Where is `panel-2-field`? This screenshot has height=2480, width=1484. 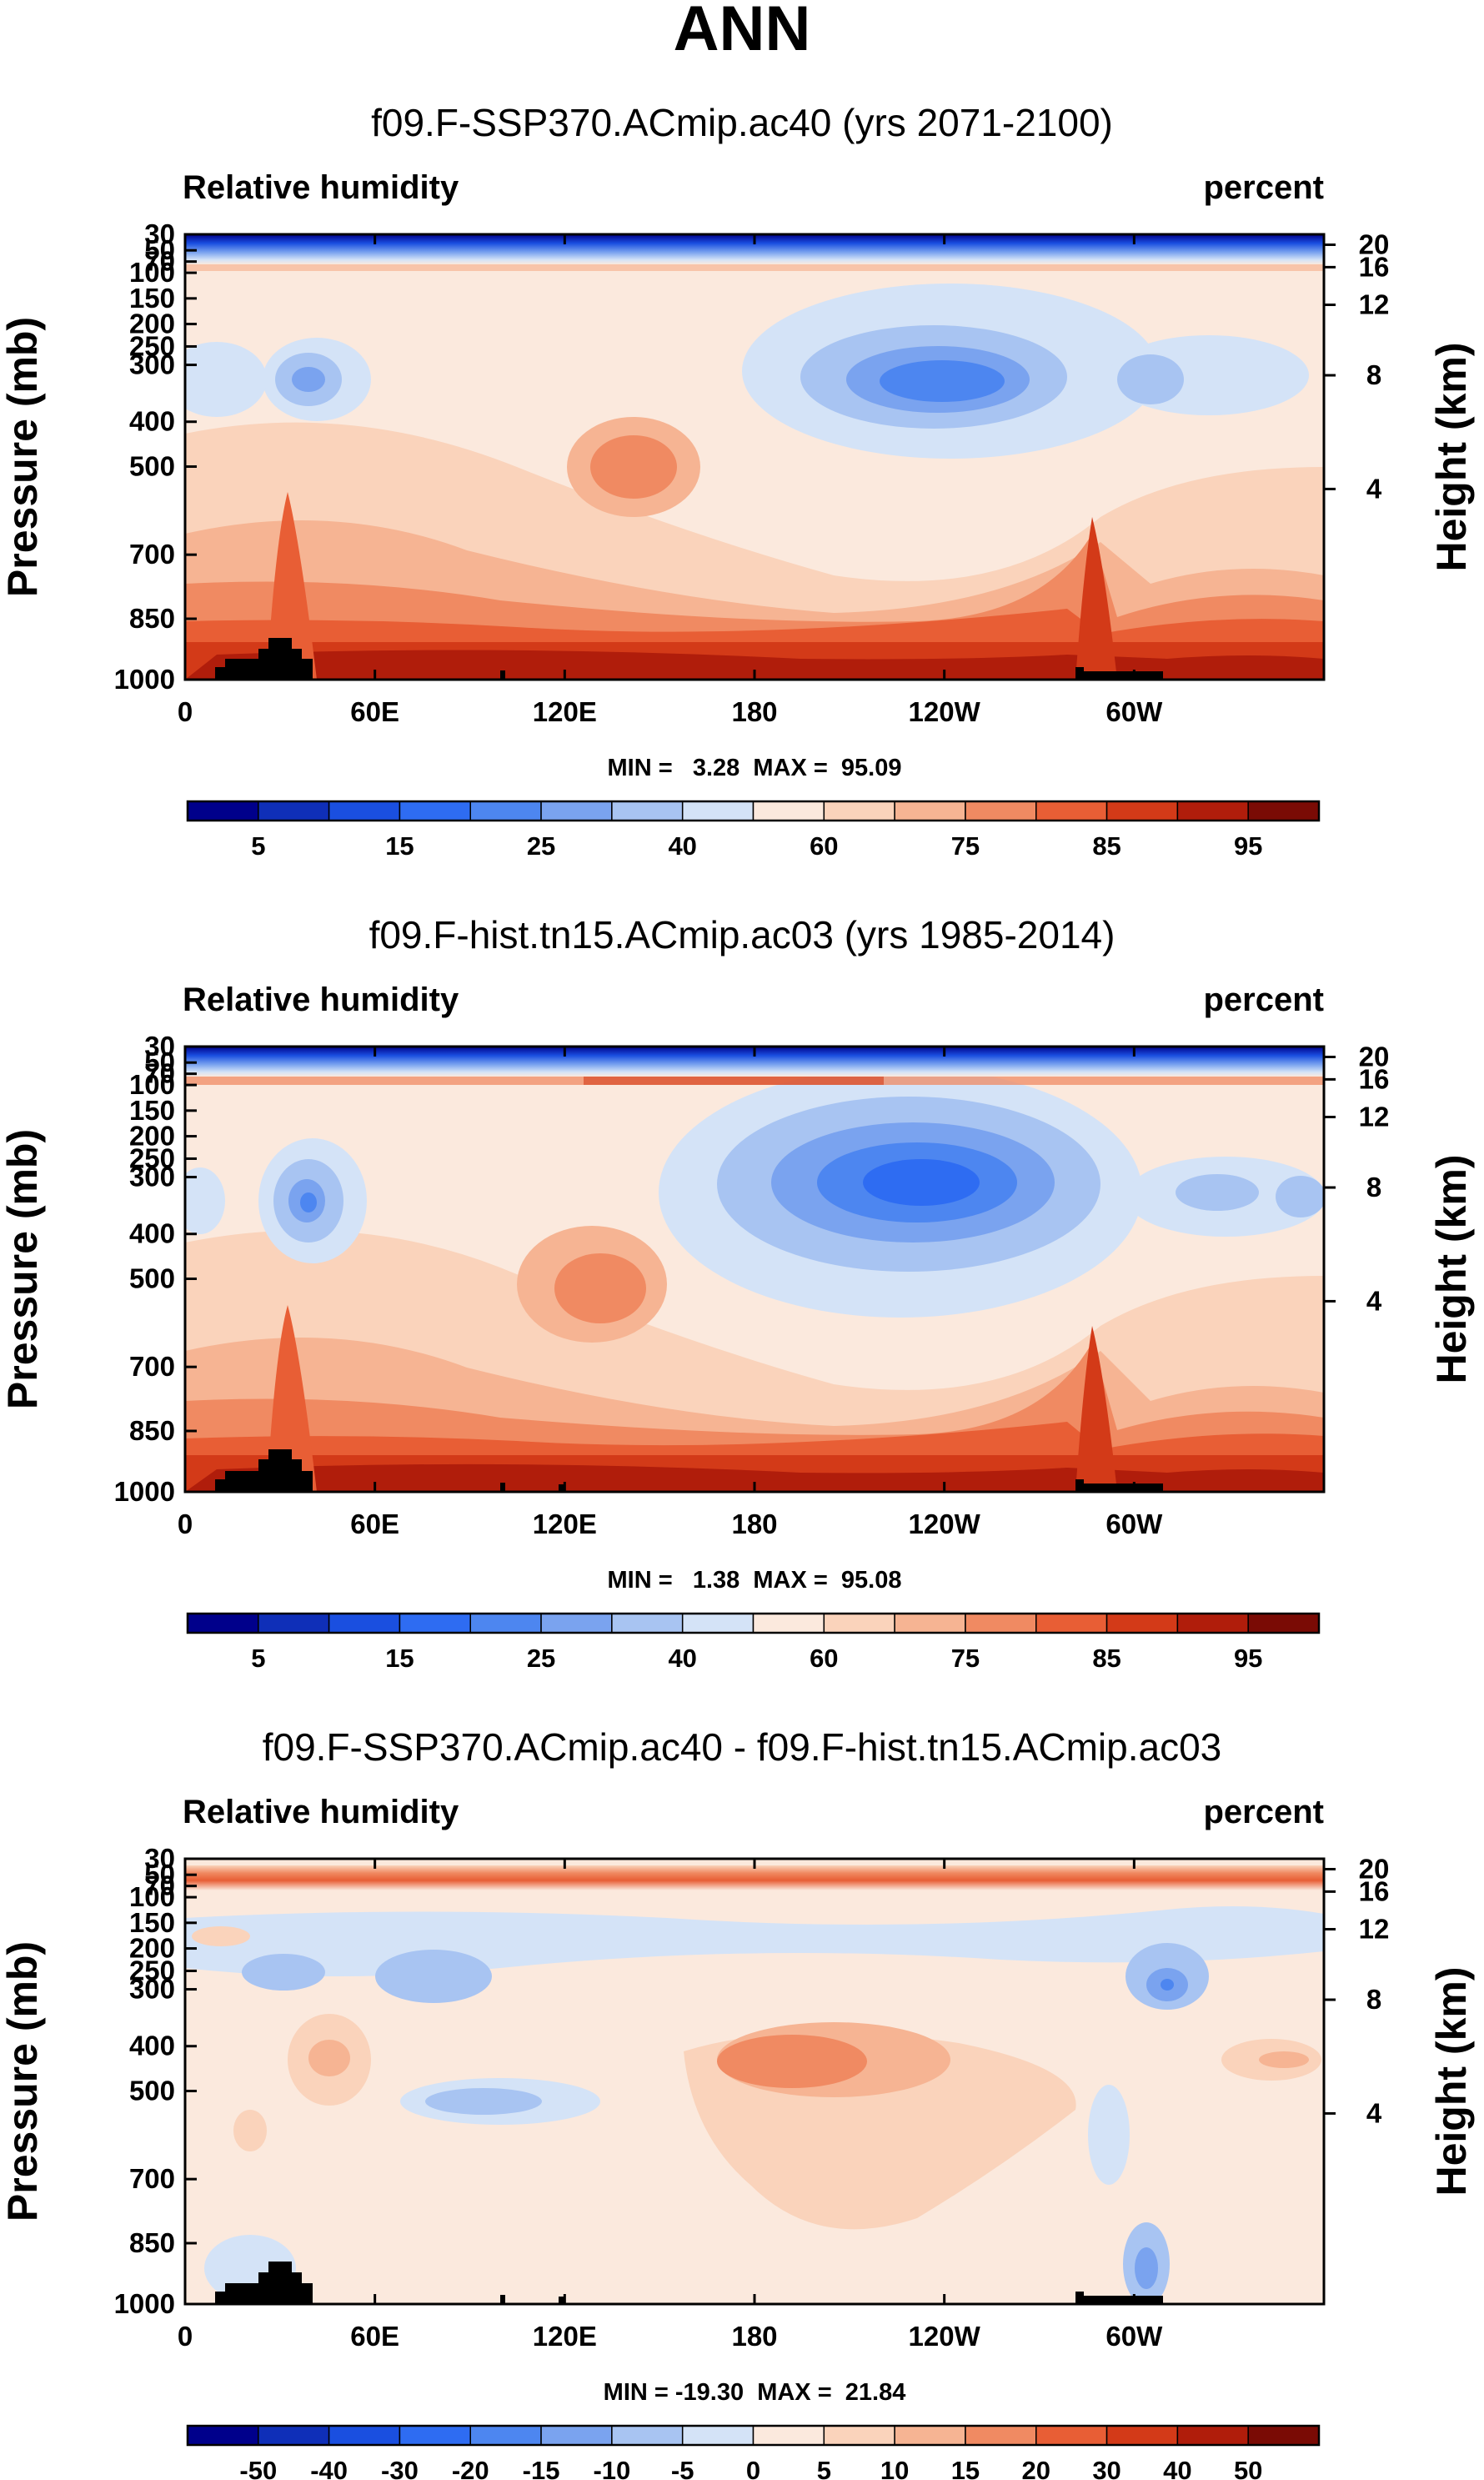 panel-2-field is located at coordinates (754, 1269).